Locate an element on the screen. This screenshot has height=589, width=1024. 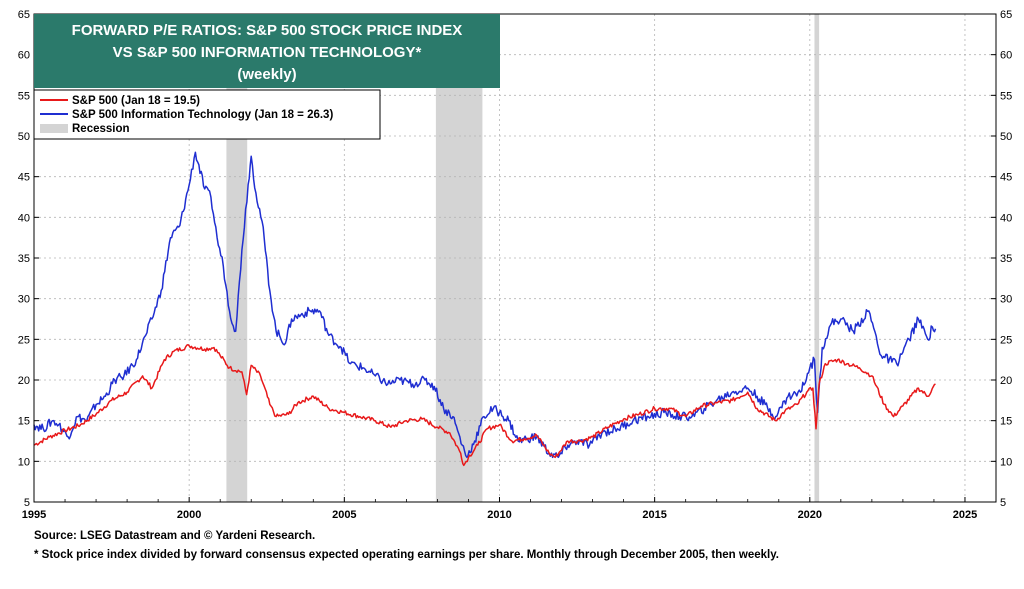
xtick-label-2005: 2005 is located at coordinates (344, 515).